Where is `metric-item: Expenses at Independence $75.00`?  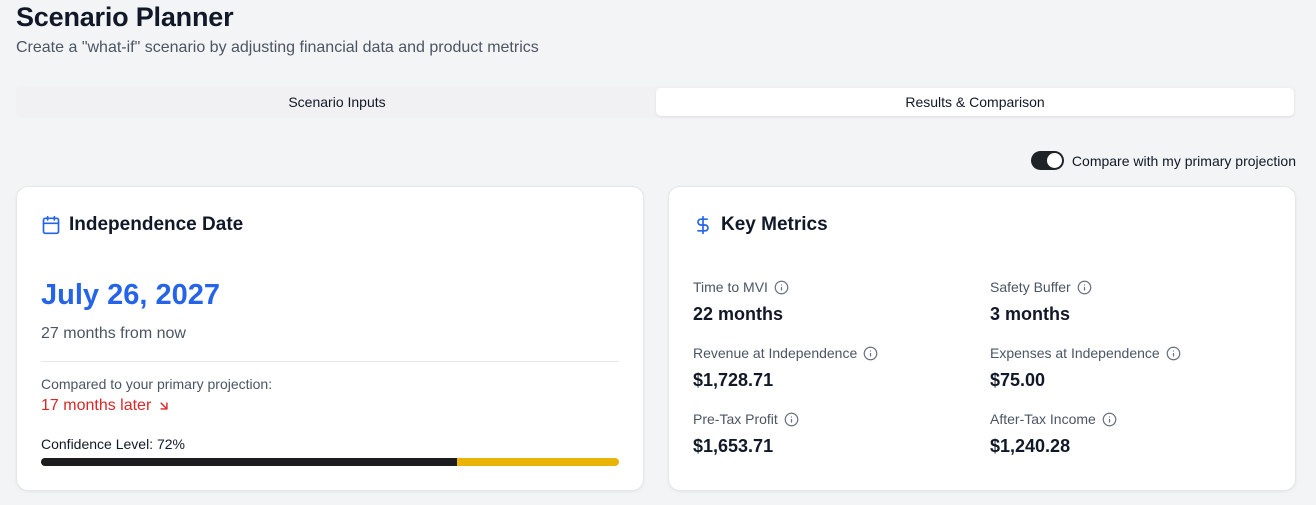
metric-item: Expenses at Independence $75.00 is located at coordinates (1131, 367).